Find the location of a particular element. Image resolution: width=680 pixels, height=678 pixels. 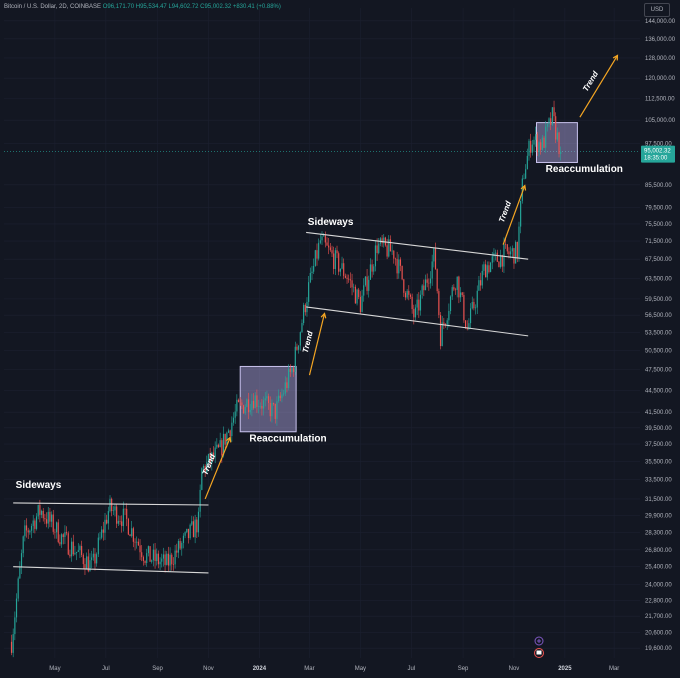

trend-label: Trend is located at coordinates (591, 81).